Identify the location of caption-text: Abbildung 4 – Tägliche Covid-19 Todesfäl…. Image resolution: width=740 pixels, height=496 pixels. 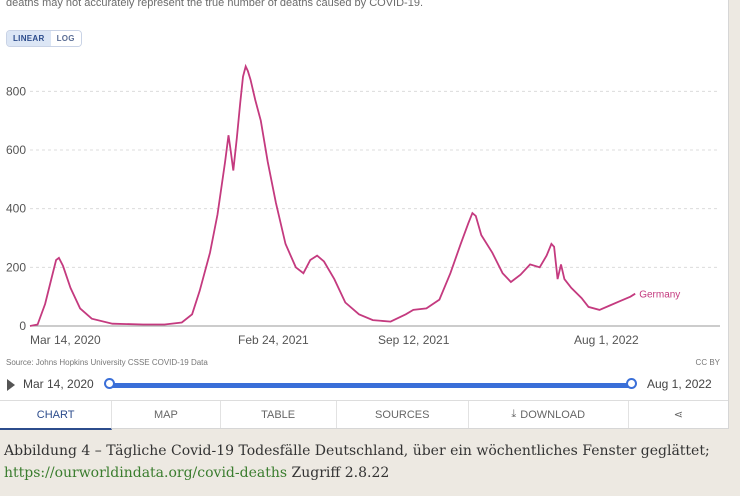
(357, 451).